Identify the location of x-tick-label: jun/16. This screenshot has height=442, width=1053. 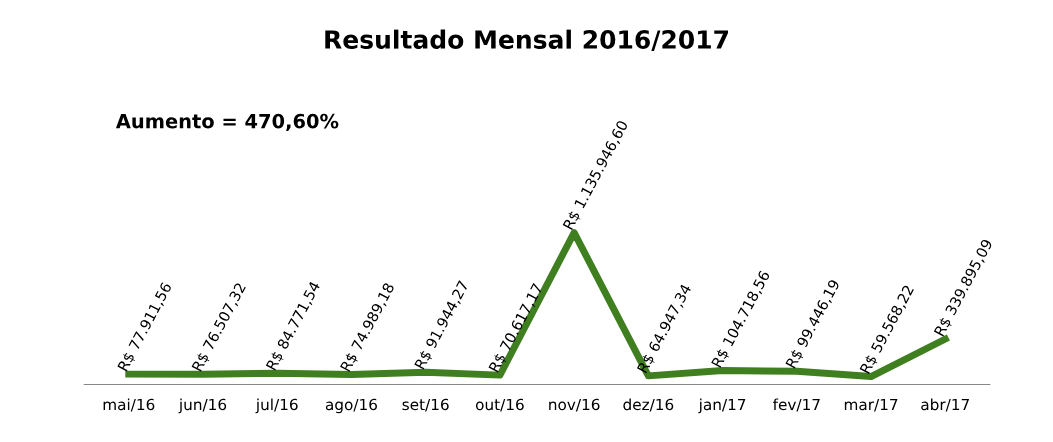
(202, 406).